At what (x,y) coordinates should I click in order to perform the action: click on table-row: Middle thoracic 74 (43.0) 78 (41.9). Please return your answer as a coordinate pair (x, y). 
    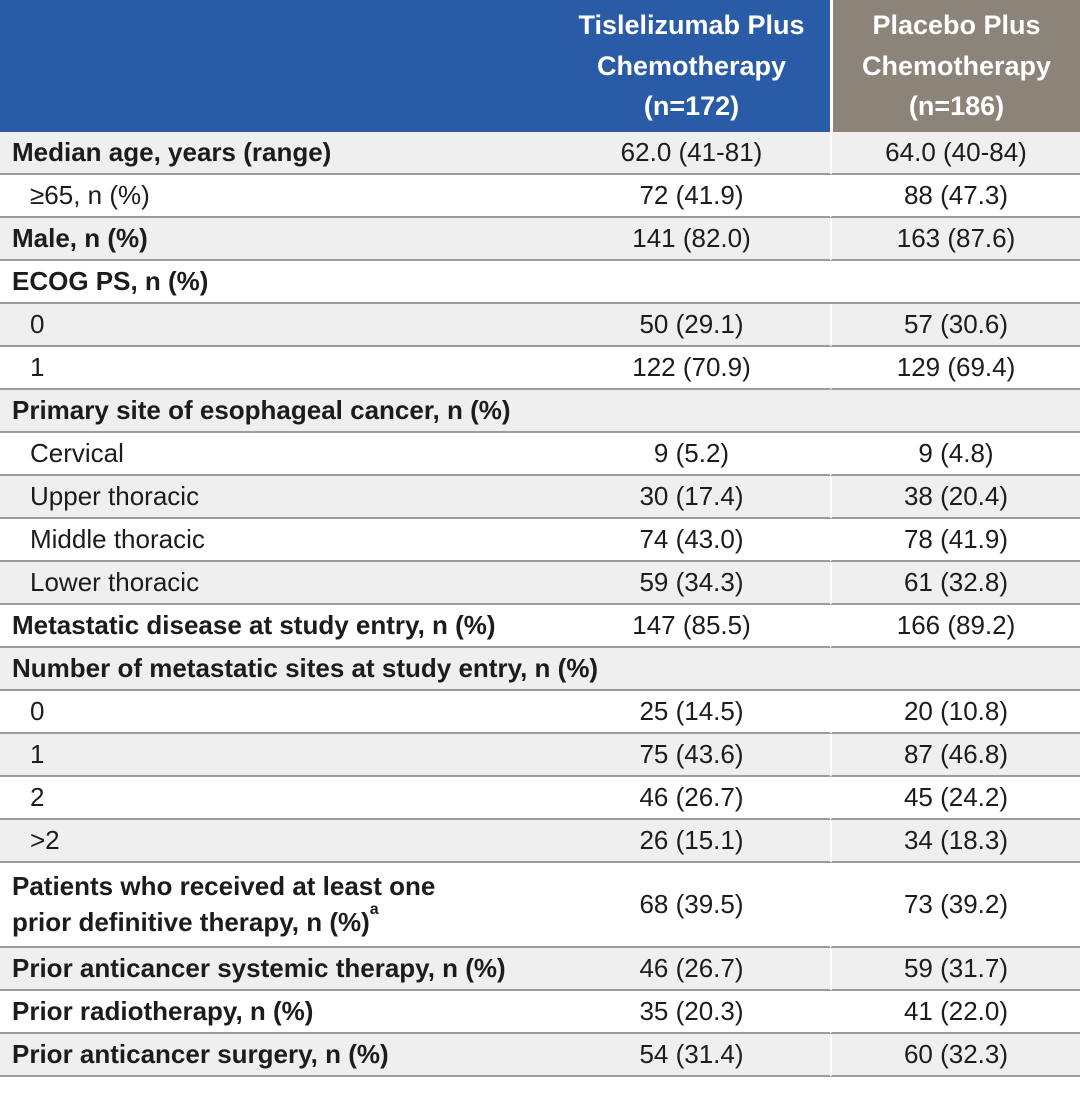
    Looking at the image, I should click on (540, 540).